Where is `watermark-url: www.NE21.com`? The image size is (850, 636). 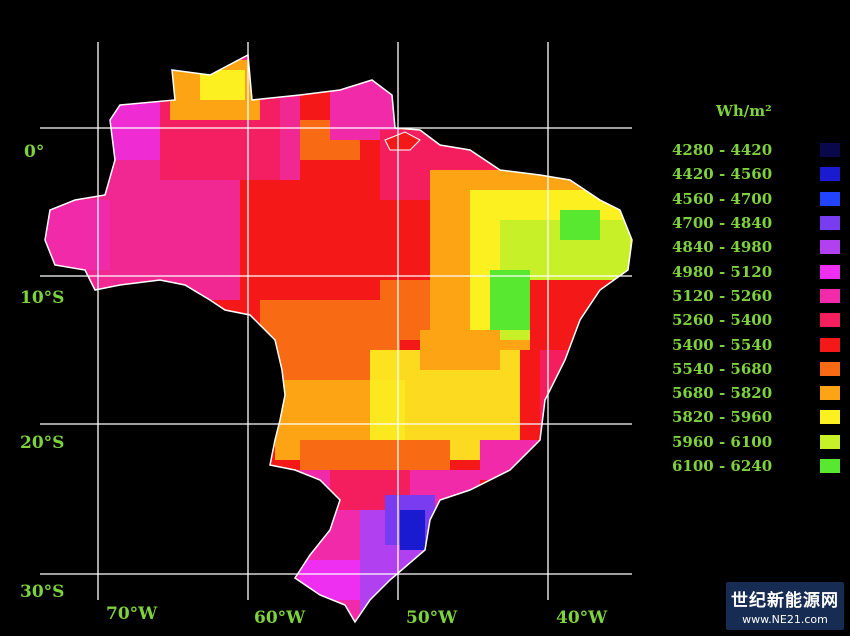
watermark-url: www.NE21.com is located at coordinates (785, 619).